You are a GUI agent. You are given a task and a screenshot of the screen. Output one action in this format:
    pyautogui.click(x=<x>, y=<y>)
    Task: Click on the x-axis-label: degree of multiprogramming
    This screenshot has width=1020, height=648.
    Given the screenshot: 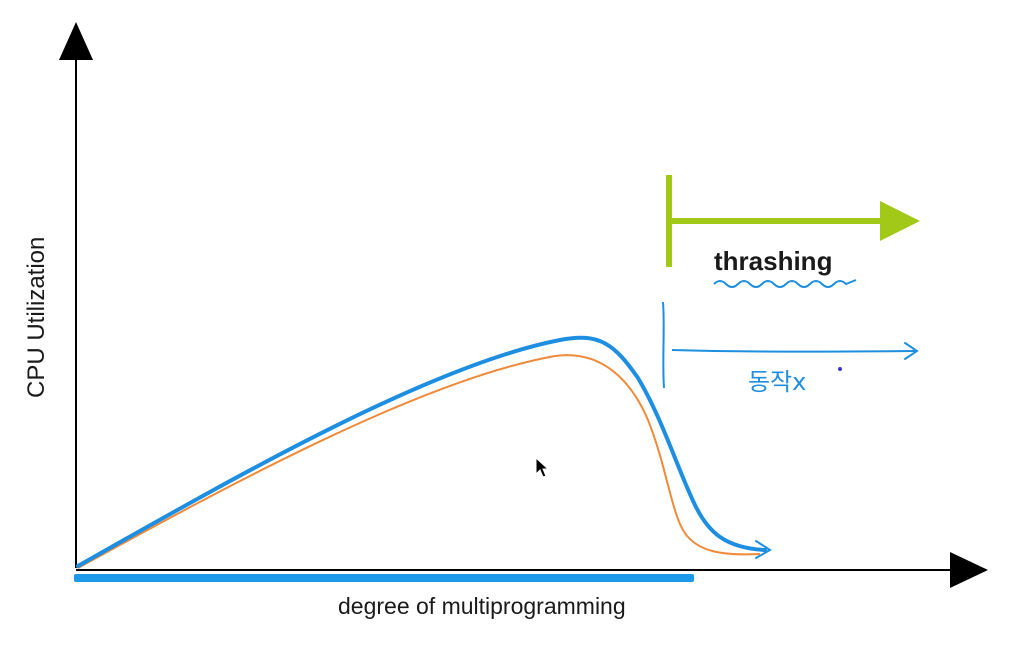 What is the action you would take?
    pyautogui.click(x=482, y=606)
    